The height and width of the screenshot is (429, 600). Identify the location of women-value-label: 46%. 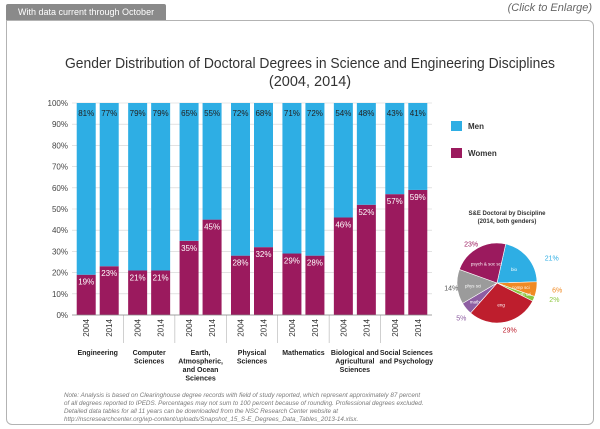
(343, 224).